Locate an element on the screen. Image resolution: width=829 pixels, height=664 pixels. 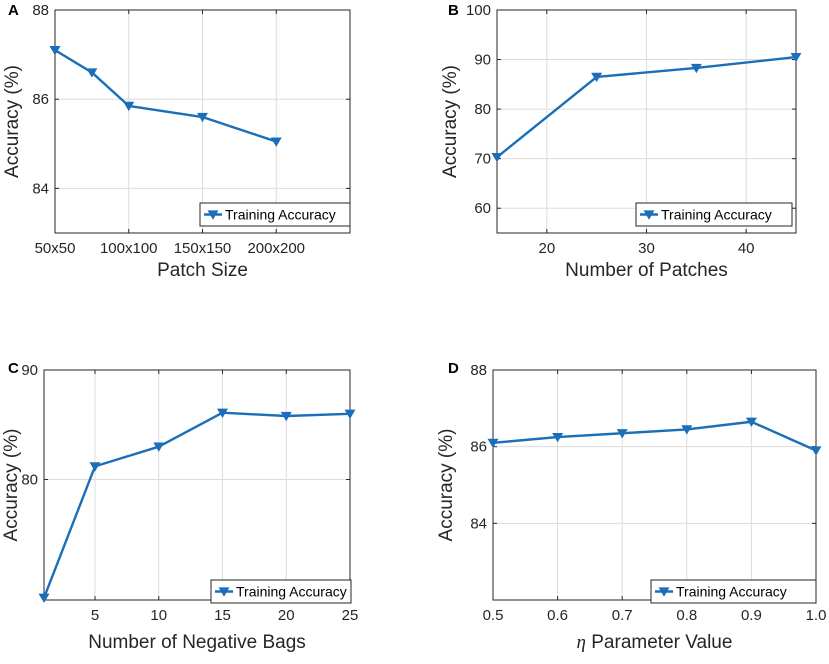
x-tick-label: 10 is located at coordinates (158, 615).